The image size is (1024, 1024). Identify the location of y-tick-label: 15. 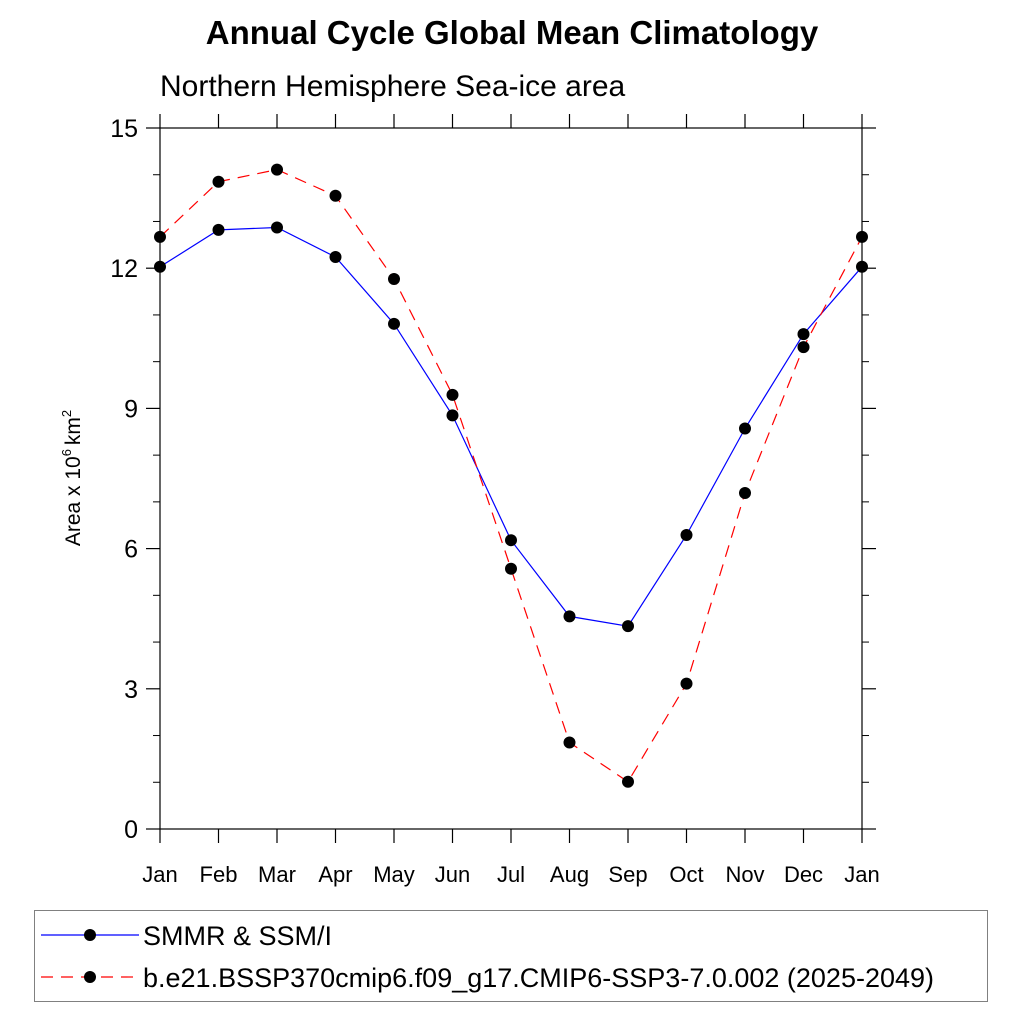
(124, 129).